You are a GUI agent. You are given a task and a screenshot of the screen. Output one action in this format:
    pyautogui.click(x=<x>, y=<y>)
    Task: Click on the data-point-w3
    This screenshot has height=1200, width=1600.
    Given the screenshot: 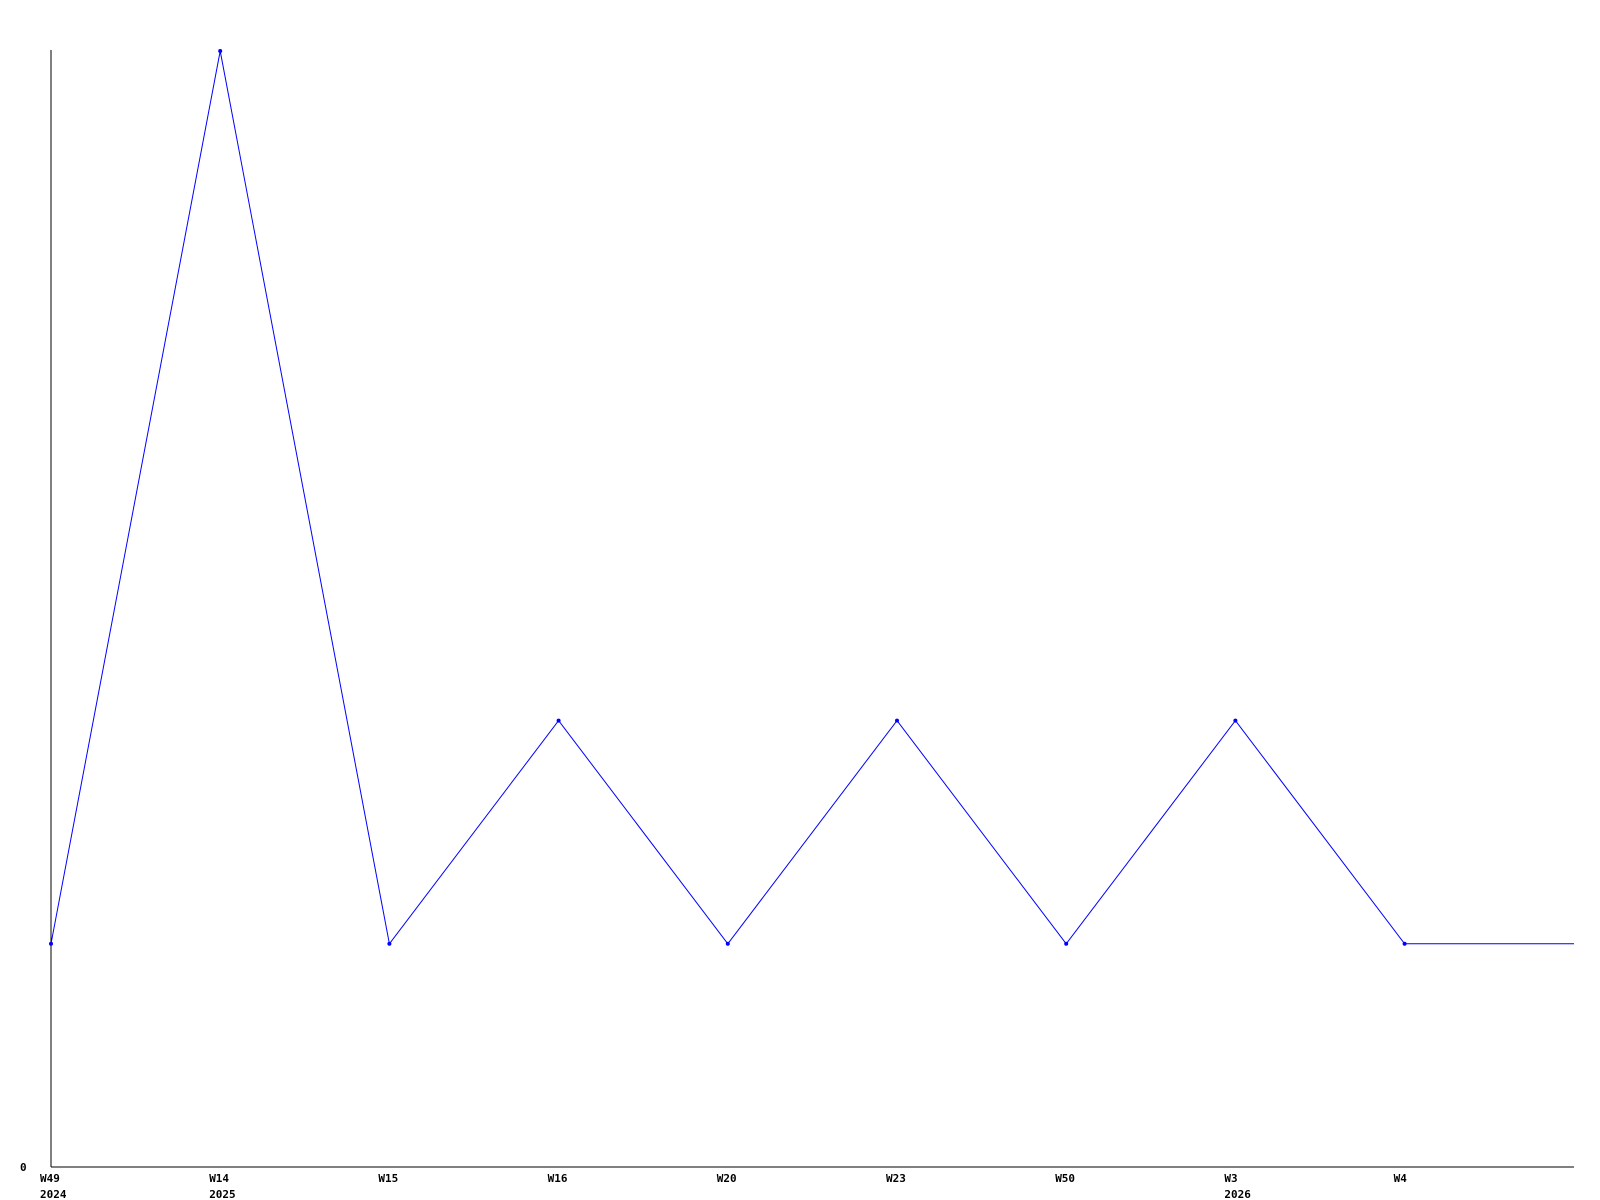 What is the action you would take?
    pyautogui.click(x=1235, y=720)
    